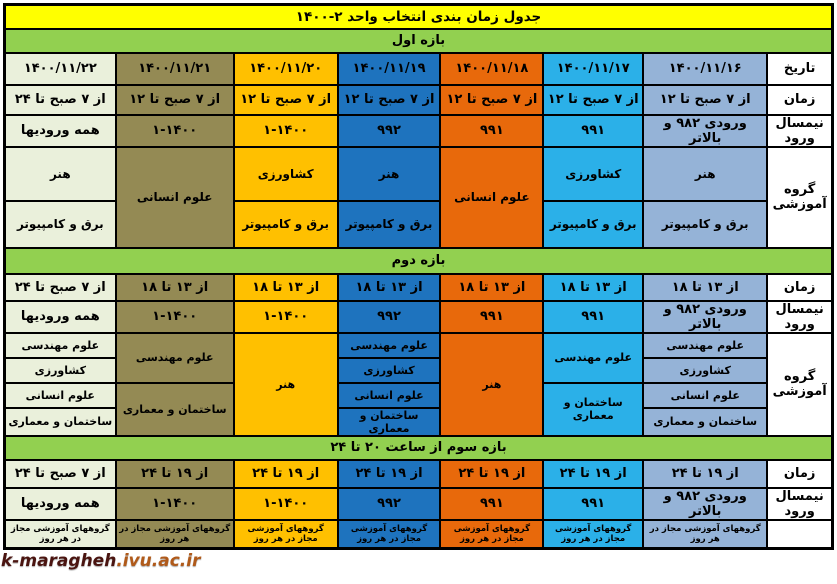 The height and width of the screenshot is (584, 837). Describe the element at coordinates (705, 68) in the screenshot. I see `date-cell: ۱۴۰۰/۱۱/۱۶` at that location.